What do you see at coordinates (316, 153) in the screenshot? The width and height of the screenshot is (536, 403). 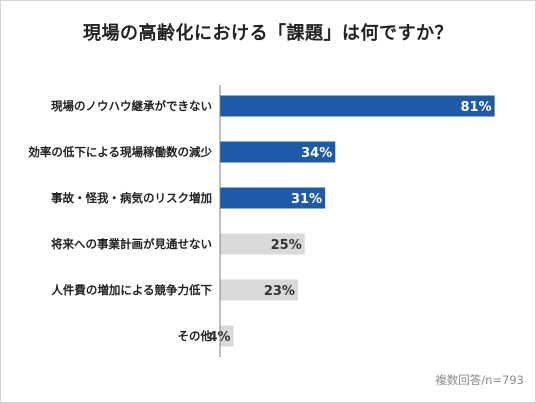 I see `value-label: 34%` at bounding box center [316, 153].